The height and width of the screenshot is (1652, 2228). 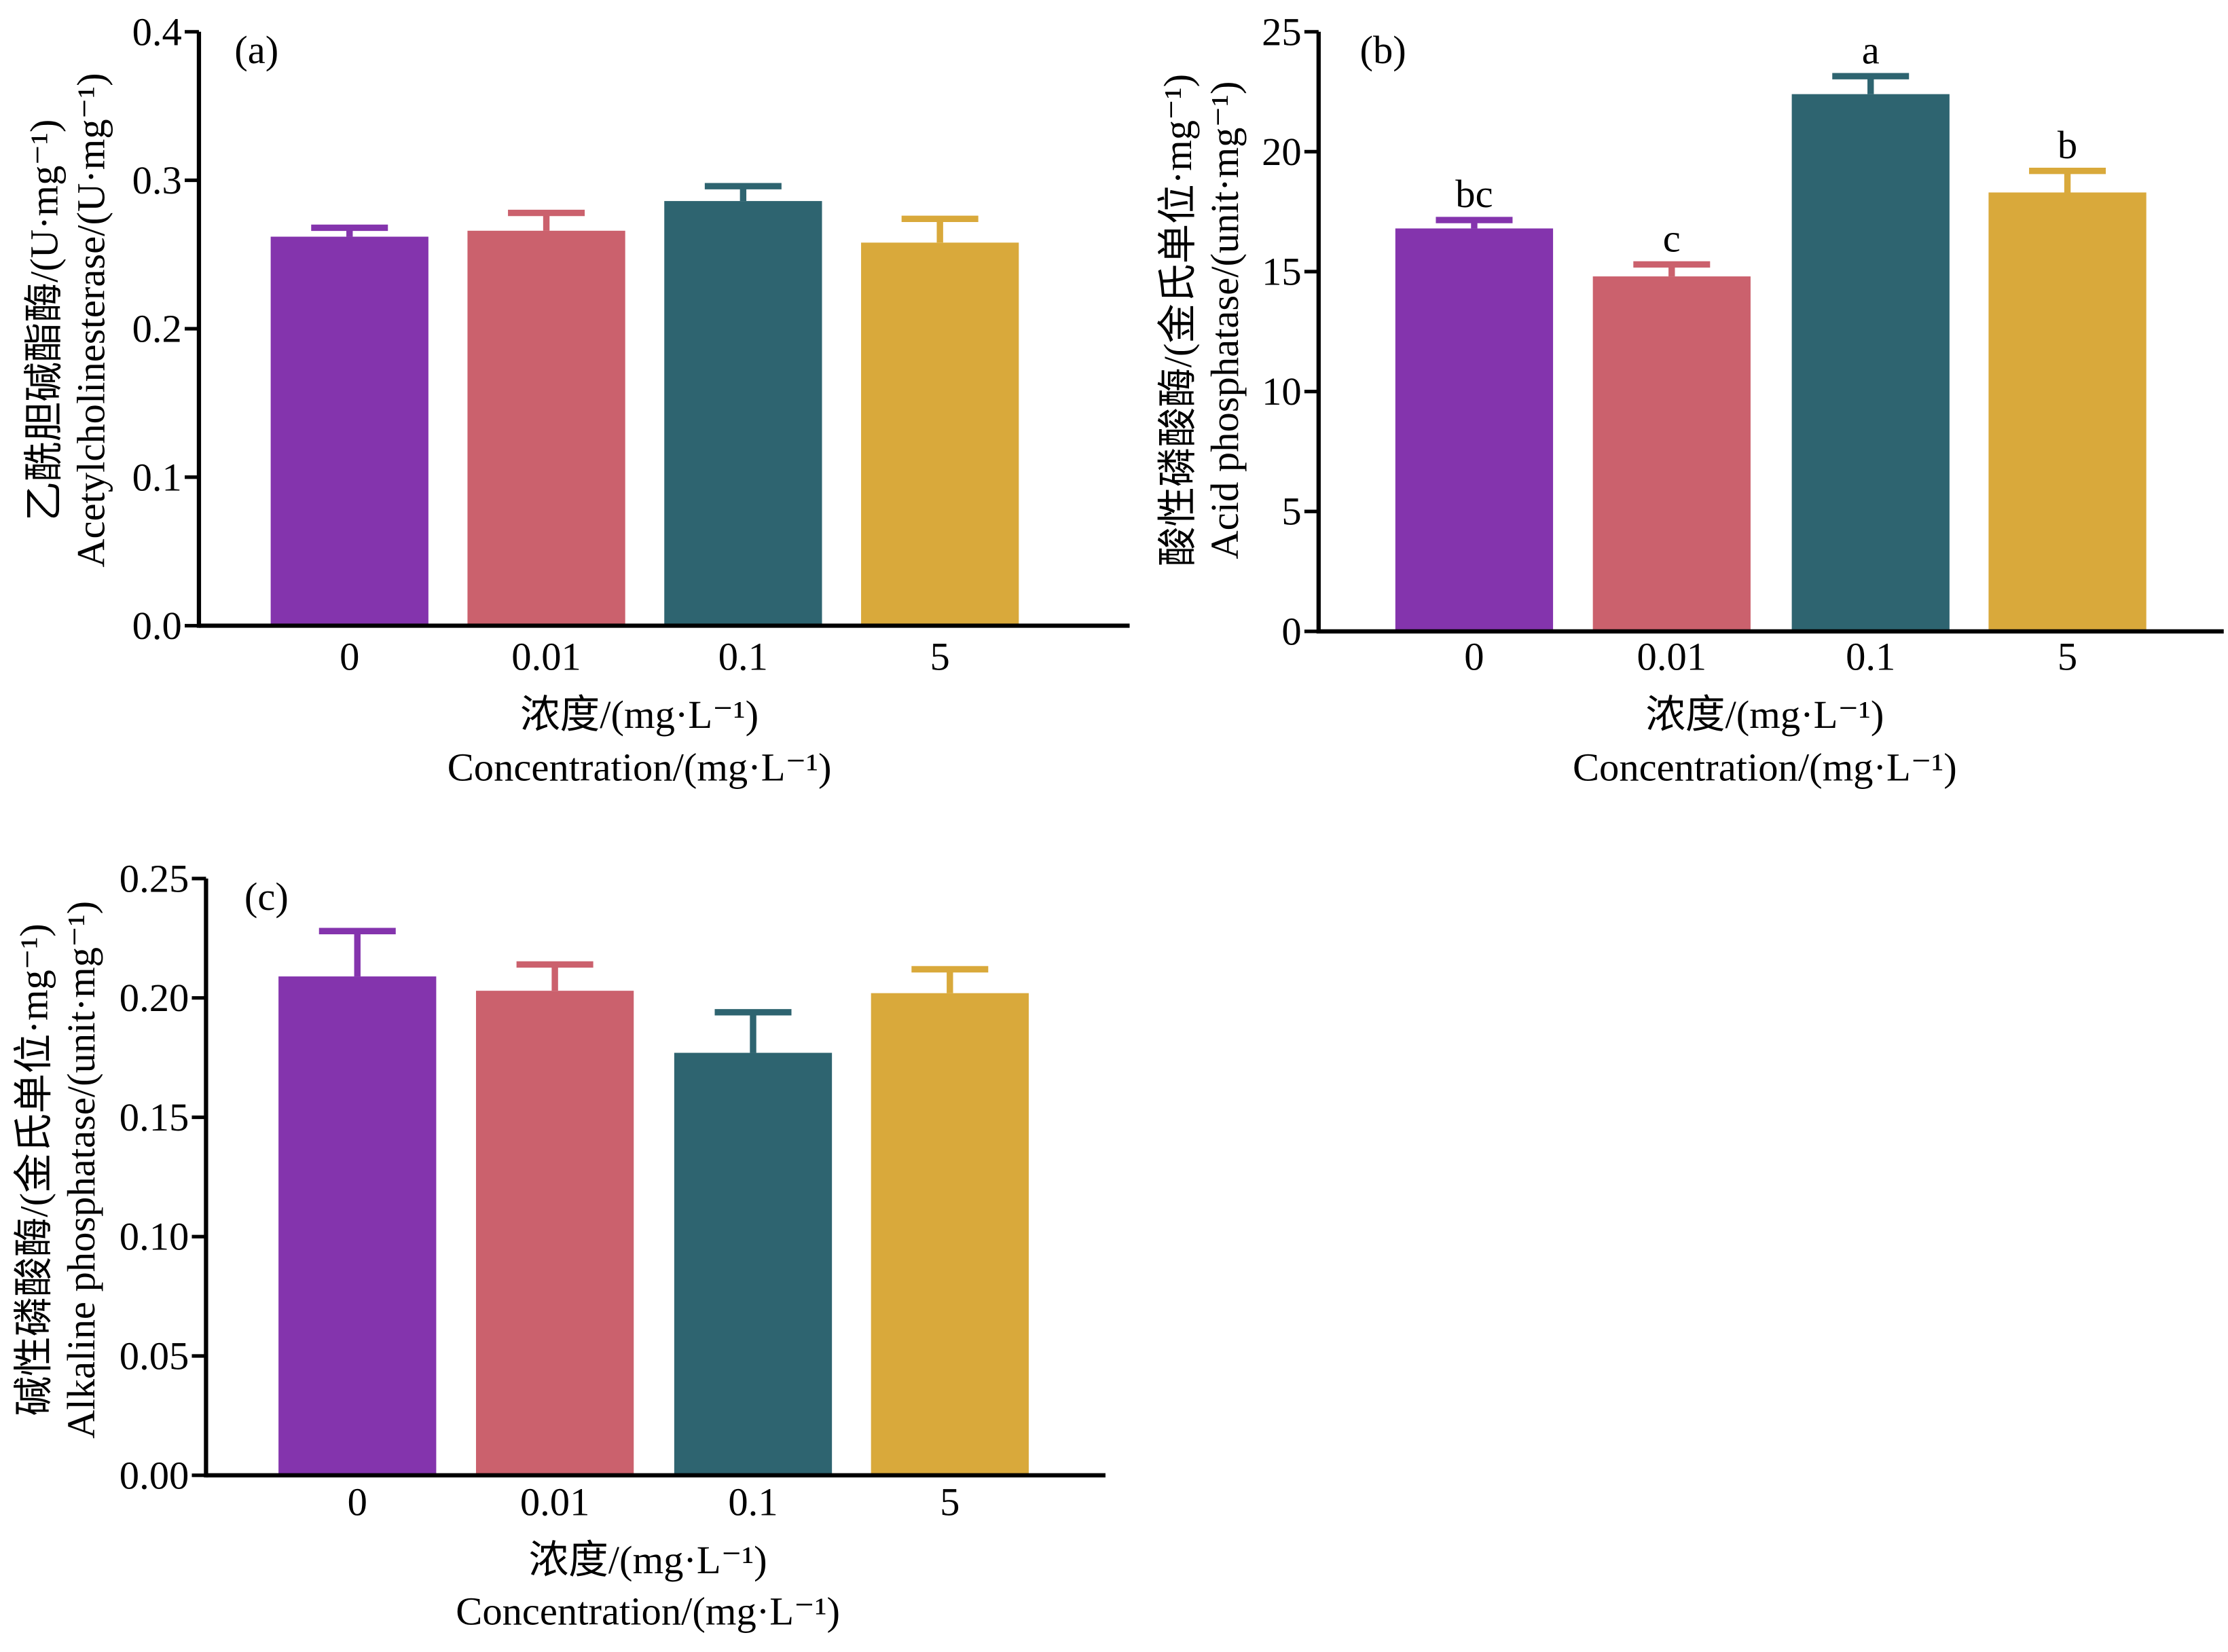 What do you see at coordinates (1672, 239) in the screenshot?
I see `significance-letter: c` at bounding box center [1672, 239].